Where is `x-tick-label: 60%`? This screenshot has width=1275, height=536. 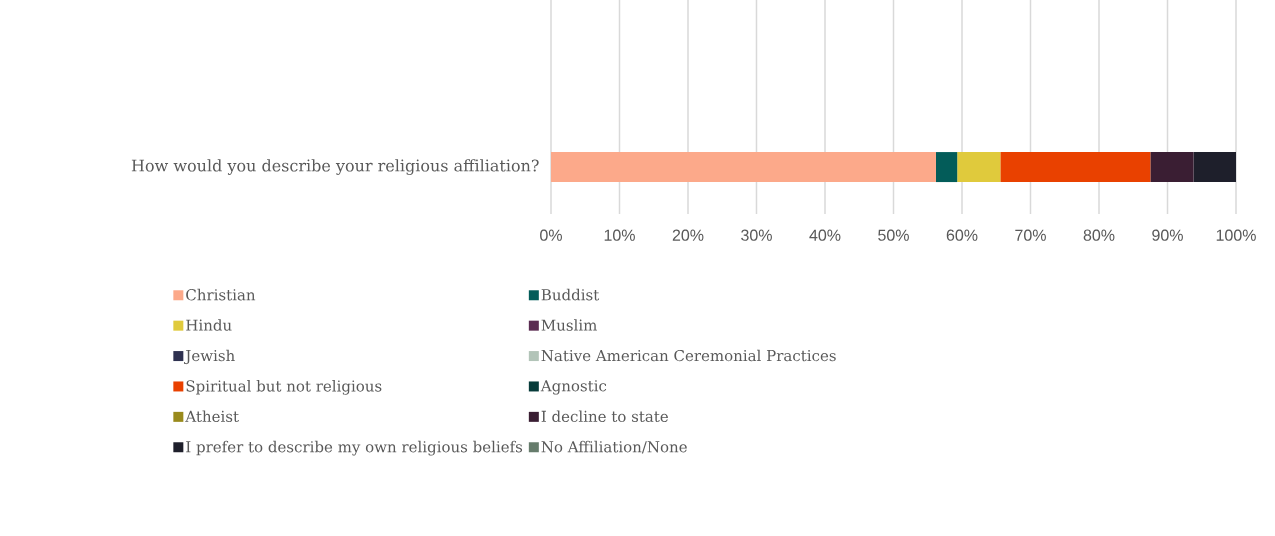 x-tick-label: 60% is located at coordinates (962, 235).